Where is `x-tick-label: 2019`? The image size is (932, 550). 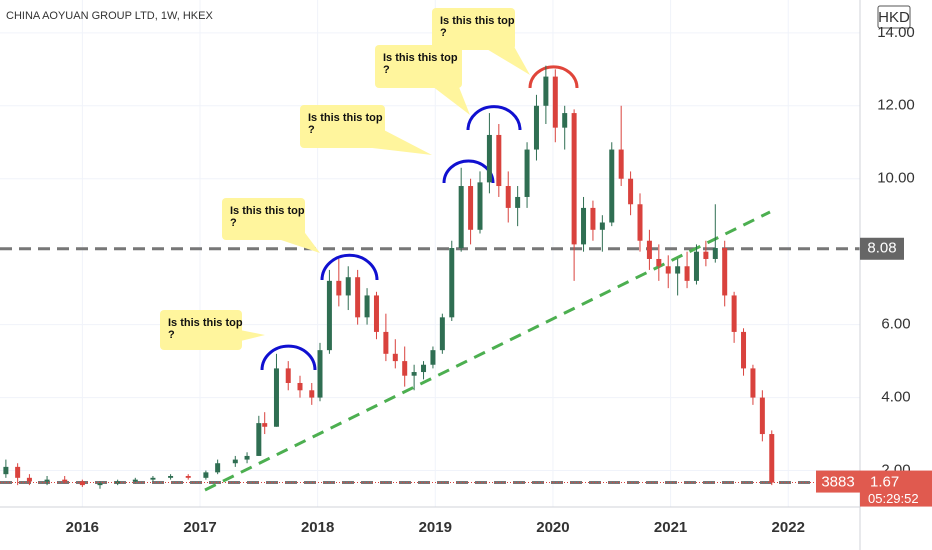 x-tick-label: 2019 is located at coordinates (435, 527).